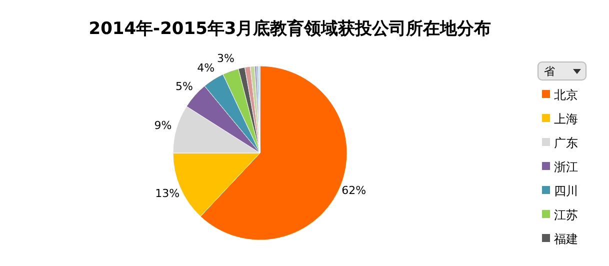 The width and height of the screenshot is (609, 266). What do you see at coordinates (566, 143) in the screenshot?
I see `legend-label: 广东` at bounding box center [566, 143].